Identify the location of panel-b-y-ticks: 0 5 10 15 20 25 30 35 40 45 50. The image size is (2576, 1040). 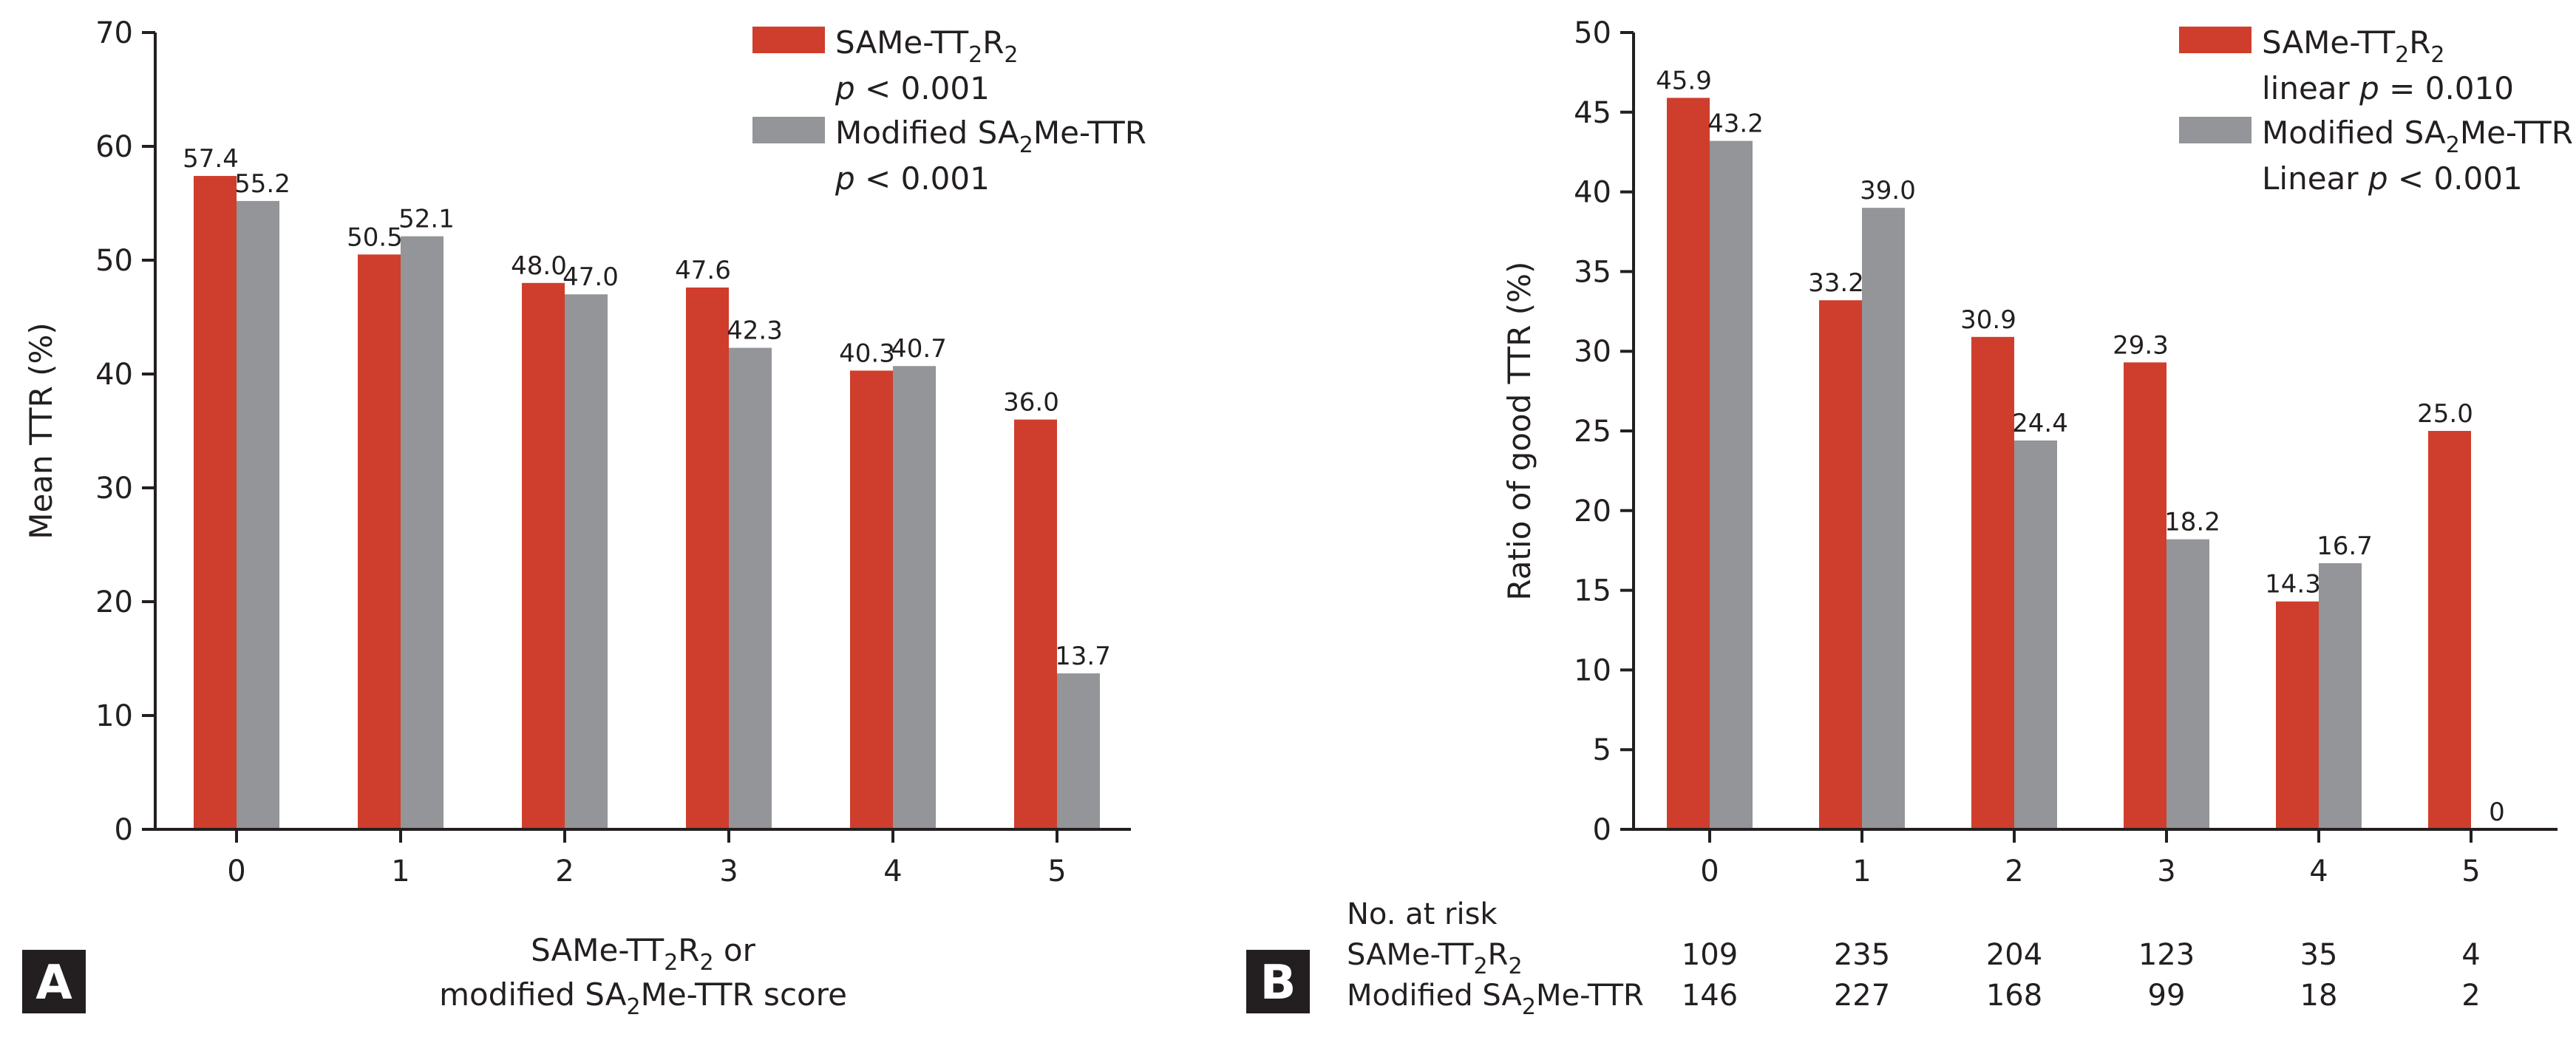
(1604, 432).